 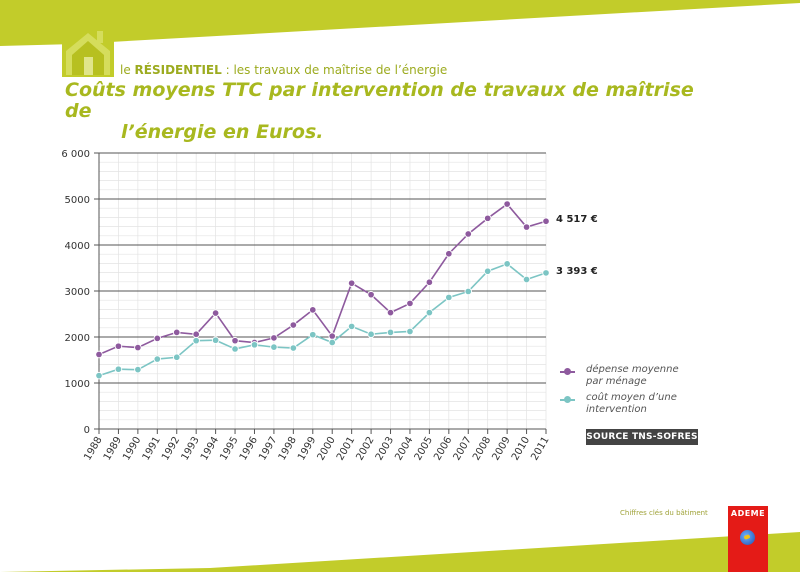 What do you see at coordinates (88, 50) in the screenshot?
I see `house-icon` at bounding box center [88, 50].